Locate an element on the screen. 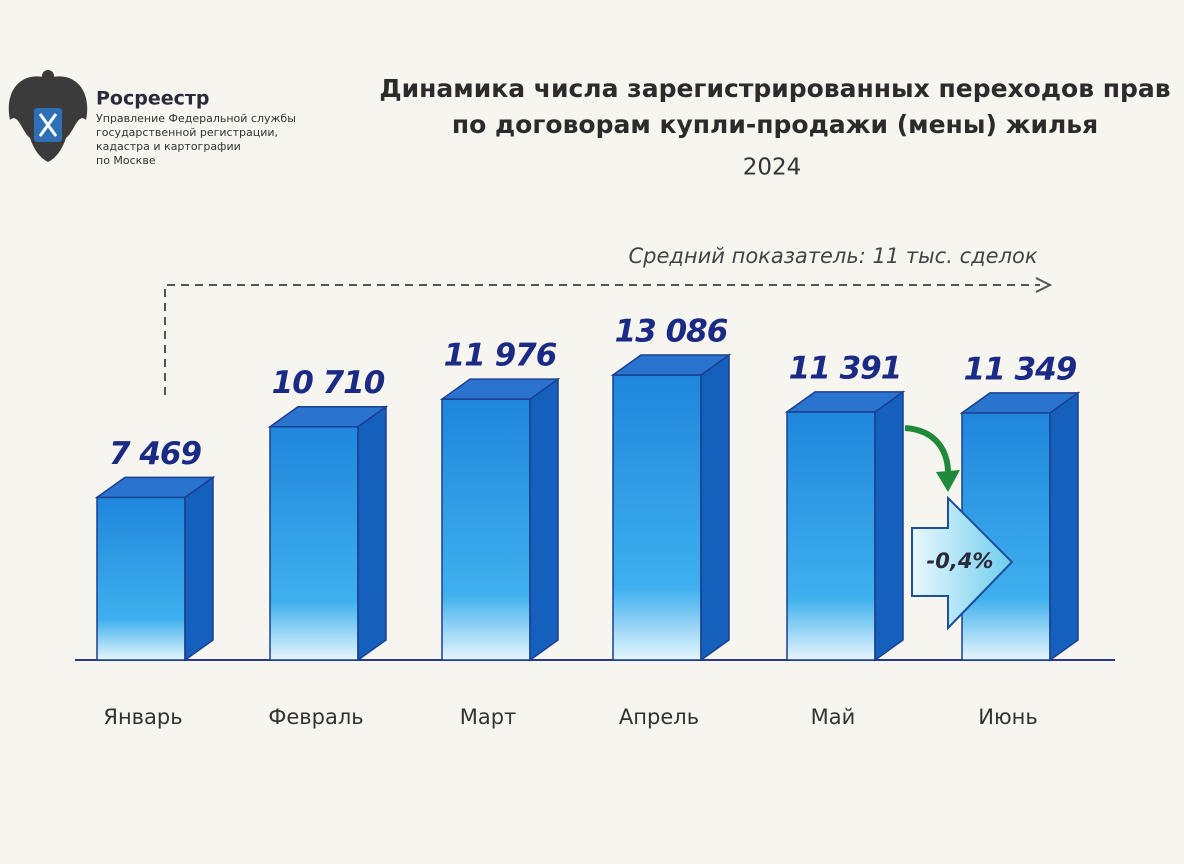 This screenshot has height=864, width=1184. average-arrowhead is located at coordinates (1044, 285).